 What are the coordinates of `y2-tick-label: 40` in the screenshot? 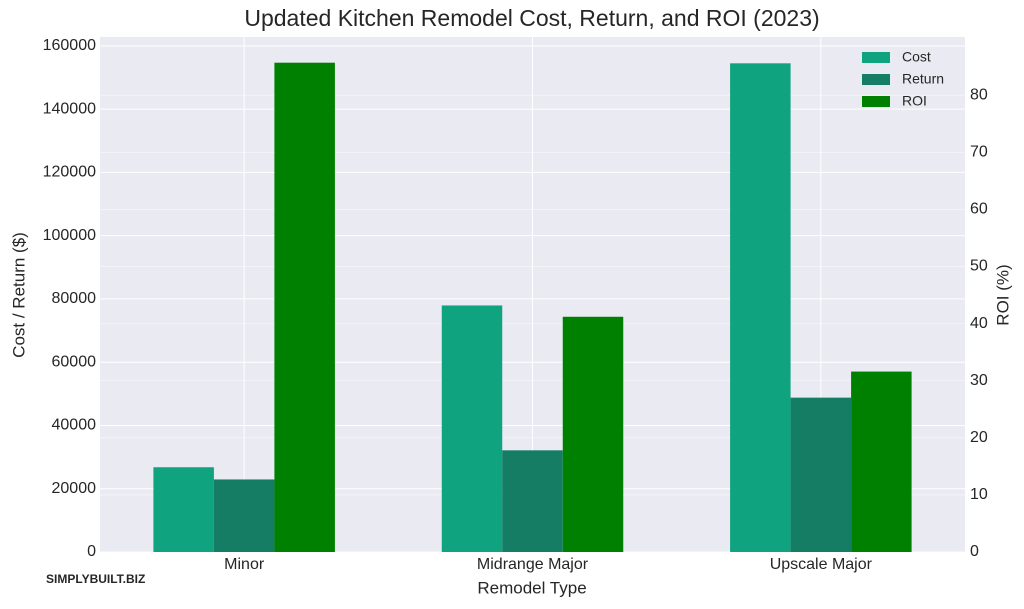 It's located at (979, 323).